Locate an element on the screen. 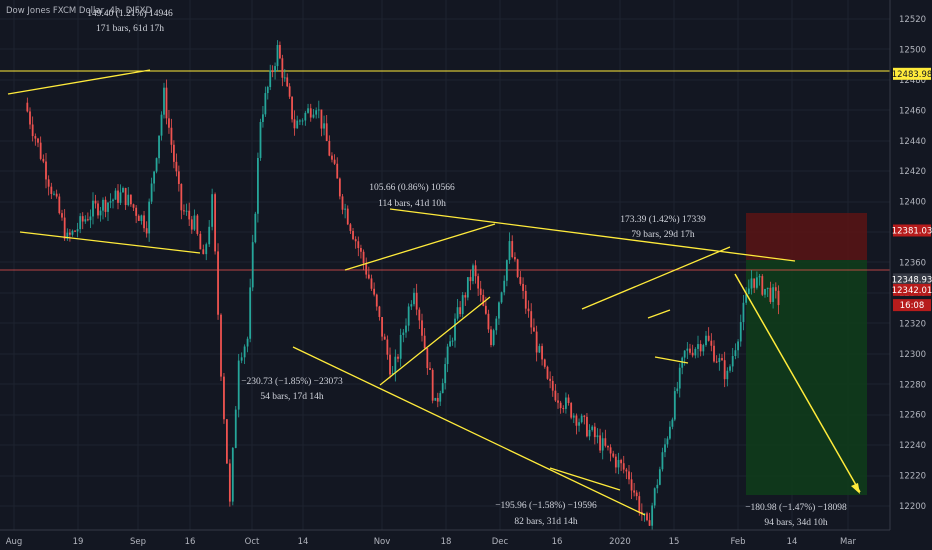 The width and height of the screenshot is (932, 550). y-tick-label: 12200 is located at coordinates (912, 507).